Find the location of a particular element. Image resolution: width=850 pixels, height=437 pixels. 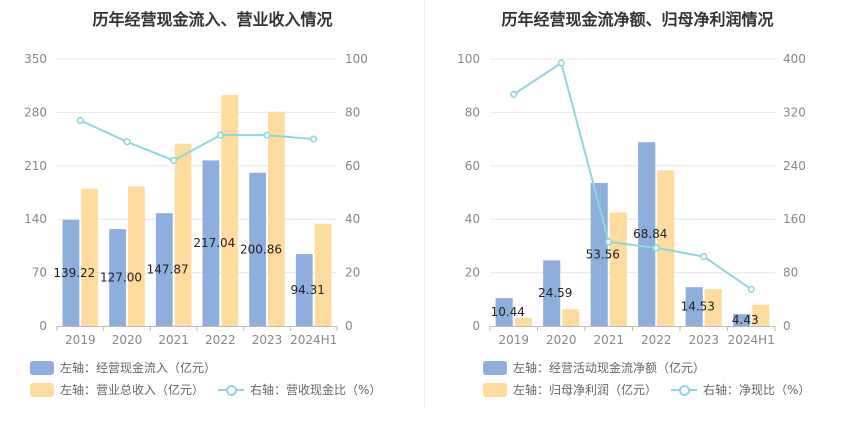

chart-legend: 左轴：经营现金流入（亿元） 左轴：营业总收入（亿元） 右轴：营收现金比（%） is located at coordinates (212, 379).